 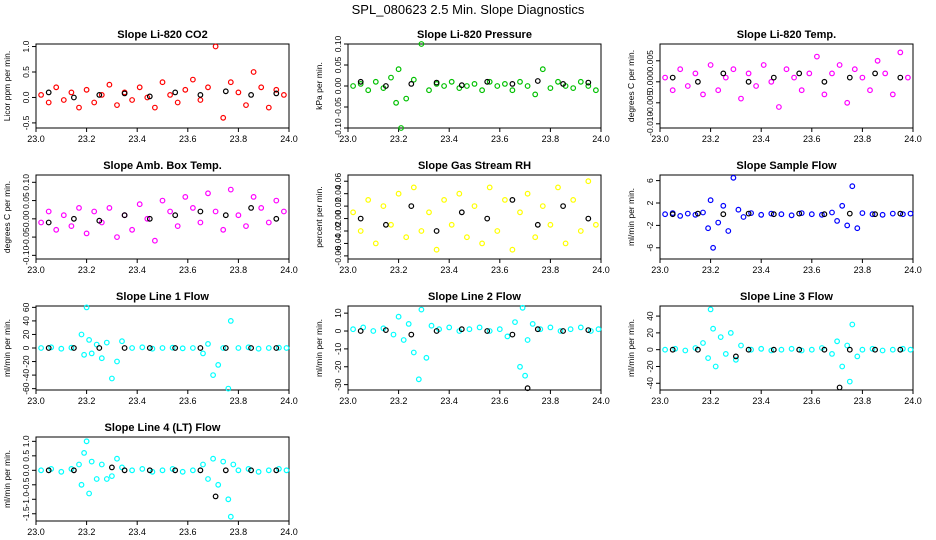 I want to click on x-tick-label: 23.0, so click(x=348, y=139).